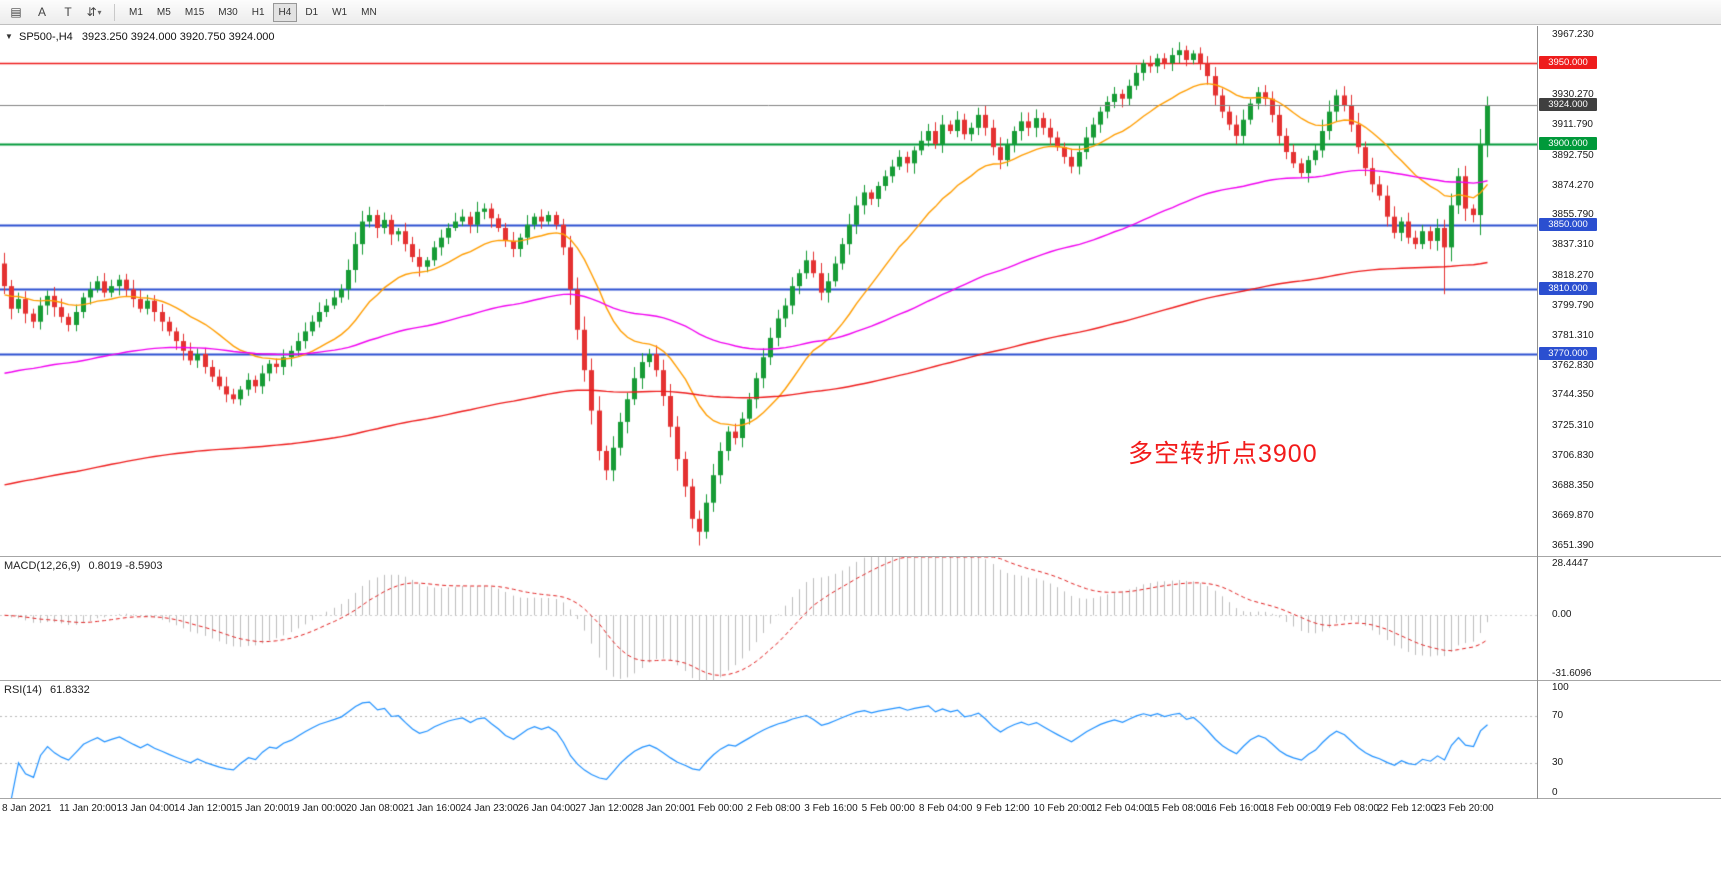 This screenshot has height=894, width=1721. What do you see at coordinates (716, 808) in the screenshot?
I see `time-axis-label: 1 Feb 00:00` at bounding box center [716, 808].